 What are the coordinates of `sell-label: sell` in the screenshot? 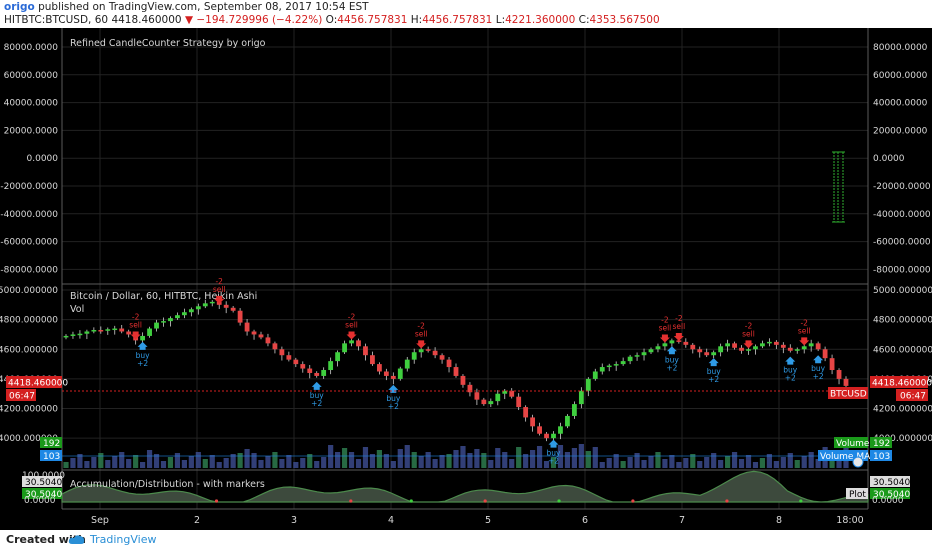 It's located at (135, 324).